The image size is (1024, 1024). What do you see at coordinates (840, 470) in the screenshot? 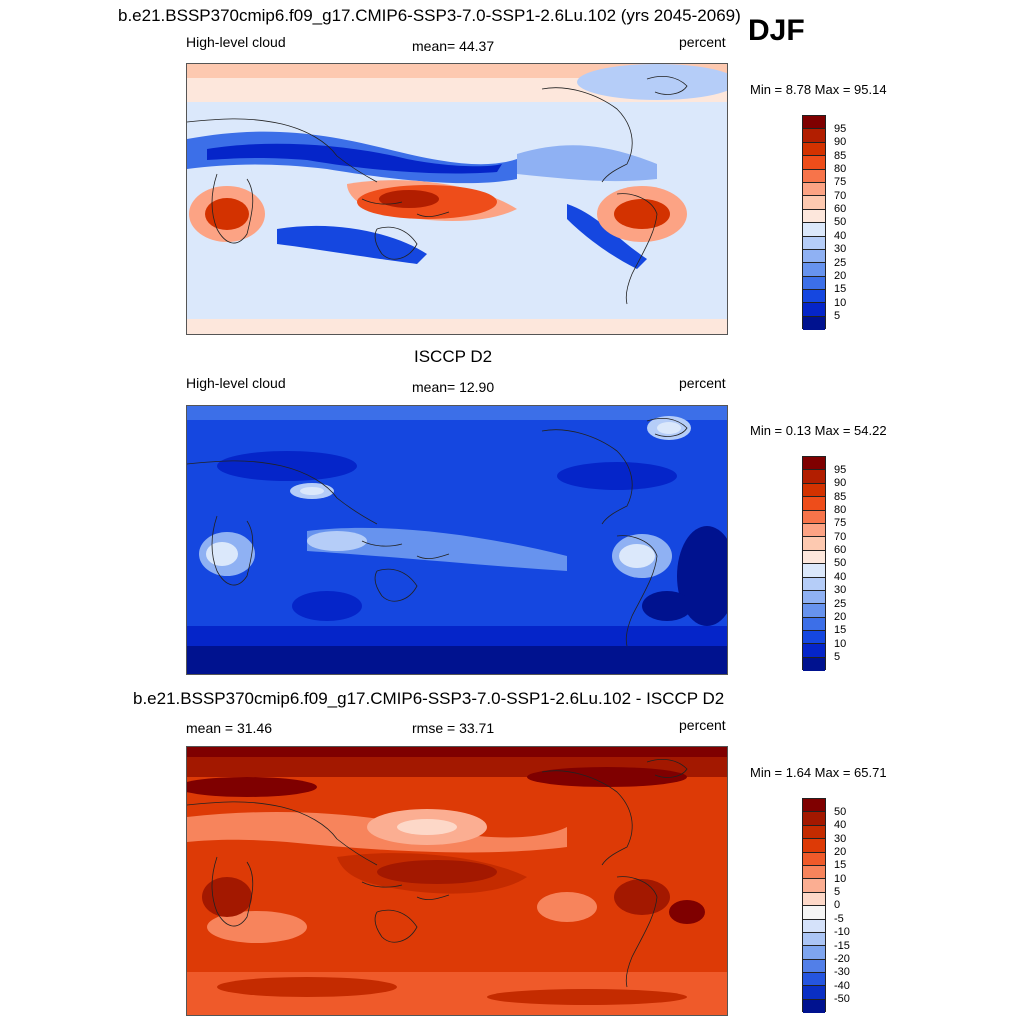
I see `panel2-colorbar-label: 95` at bounding box center [840, 470].